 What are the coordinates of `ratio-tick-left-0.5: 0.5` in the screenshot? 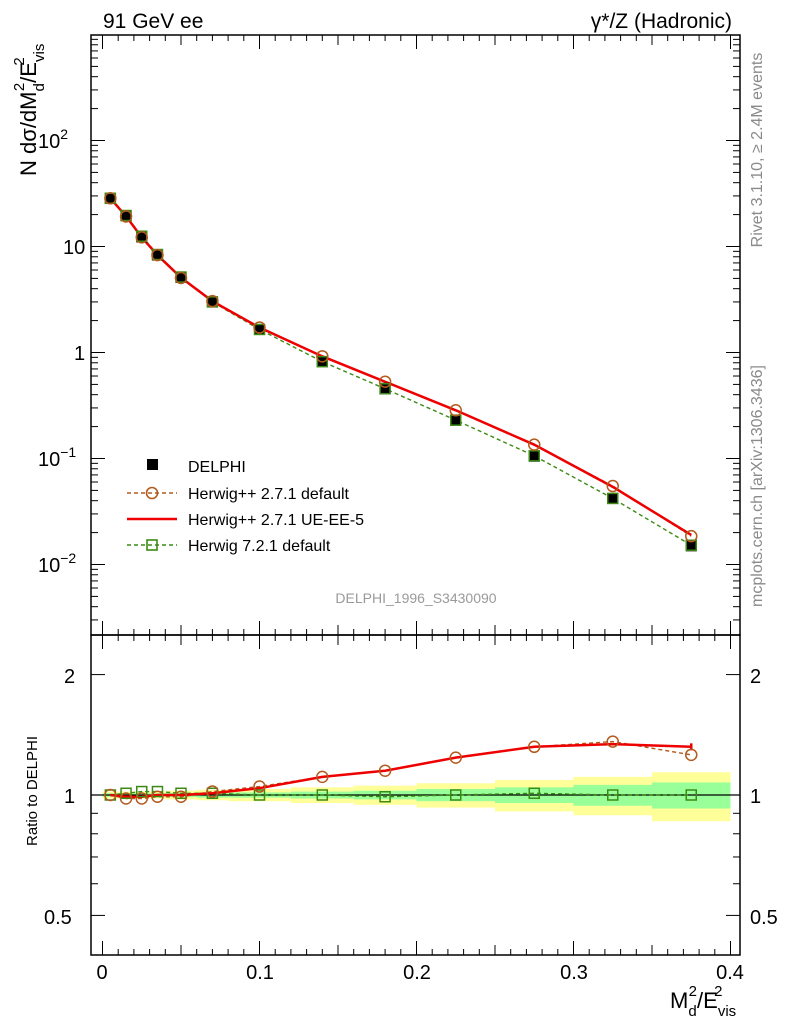 It's located at (58, 918).